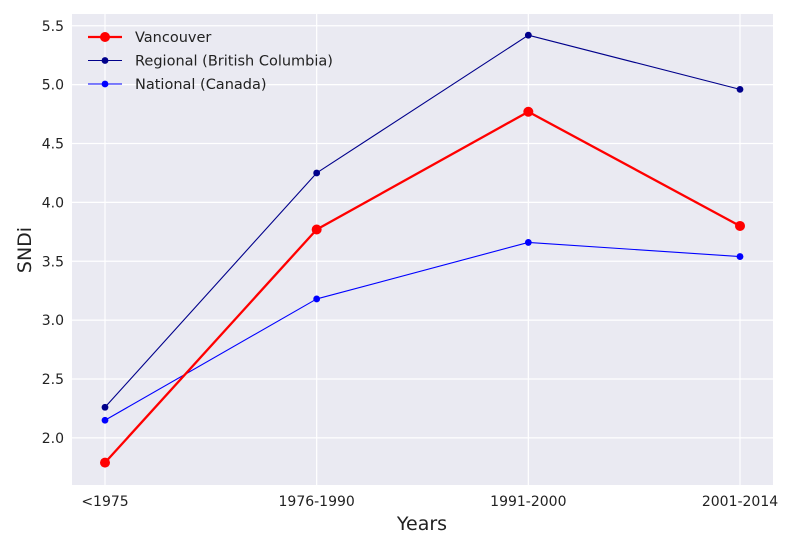 Image resolution: width=800 pixels, height=554 pixels. I want to click on y-tick-label: 3.0, so click(53, 321).